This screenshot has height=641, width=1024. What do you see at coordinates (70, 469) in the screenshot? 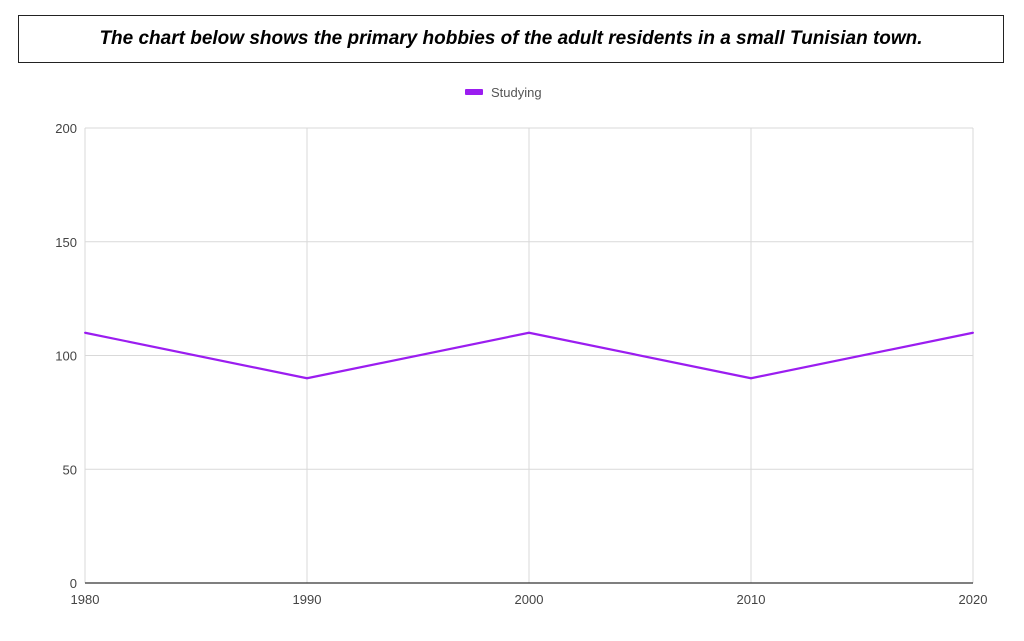
I see `y-tick-label: 50` at bounding box center [70, 469].